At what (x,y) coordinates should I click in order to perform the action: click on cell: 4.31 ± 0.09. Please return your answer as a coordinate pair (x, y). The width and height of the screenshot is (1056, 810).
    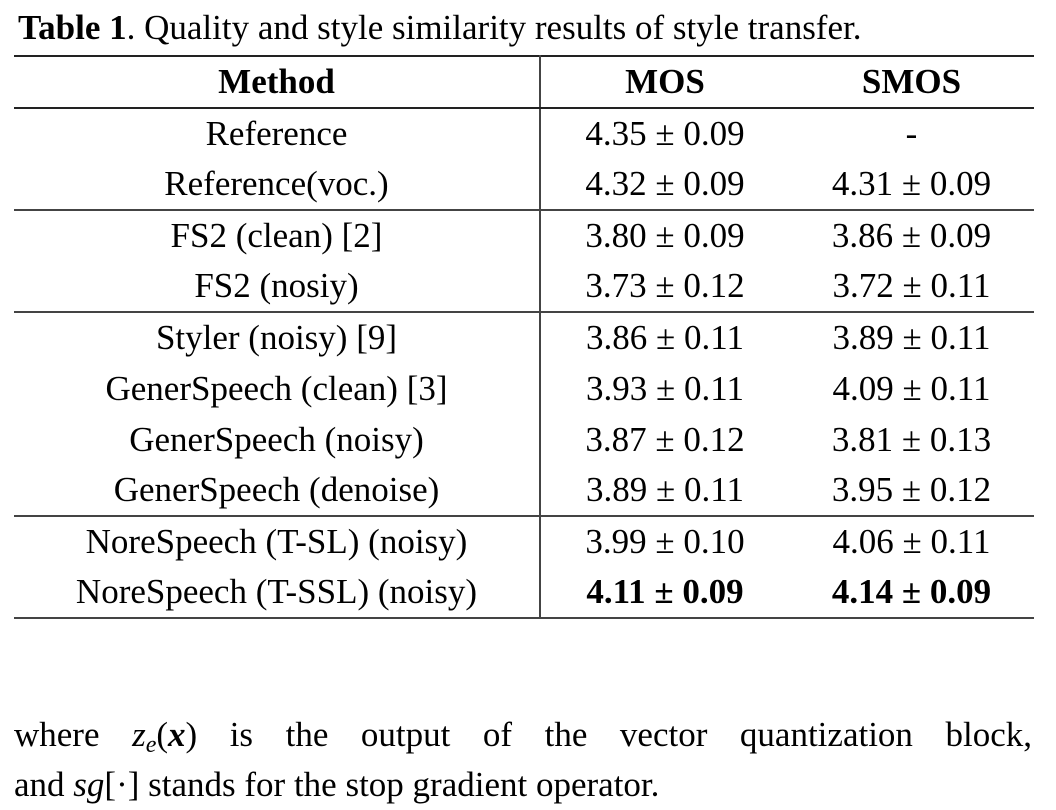
    Looking at the image, I should click on (911, 183).